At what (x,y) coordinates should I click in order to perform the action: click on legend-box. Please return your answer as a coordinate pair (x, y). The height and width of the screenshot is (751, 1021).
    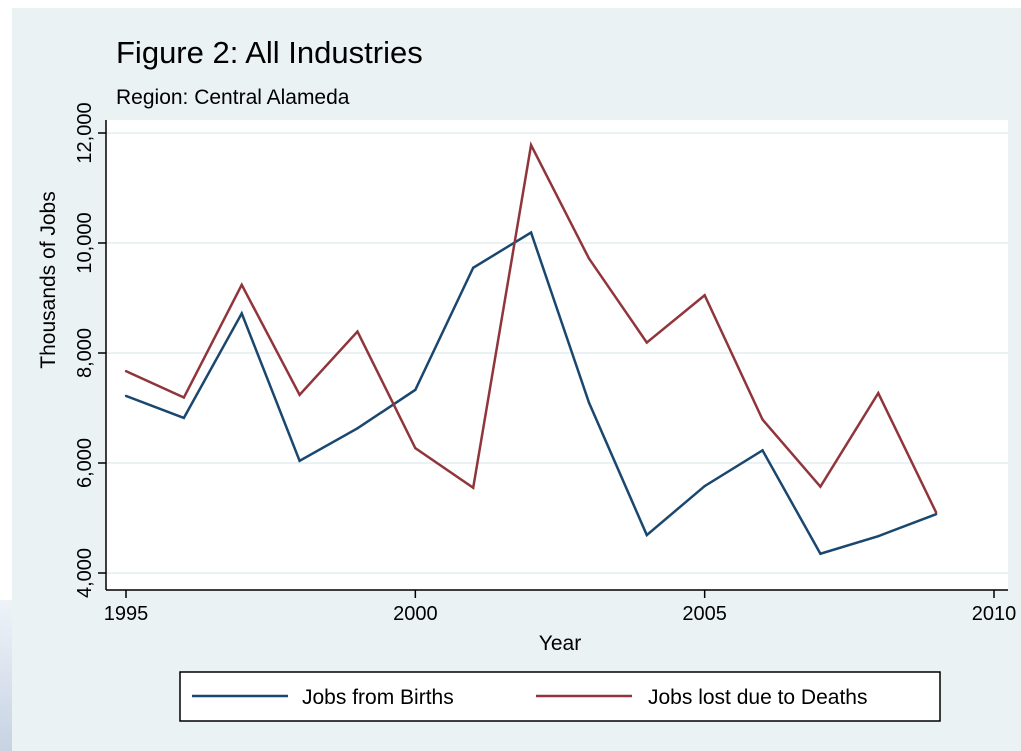
    Looking at the image, I should click on (560, 696).